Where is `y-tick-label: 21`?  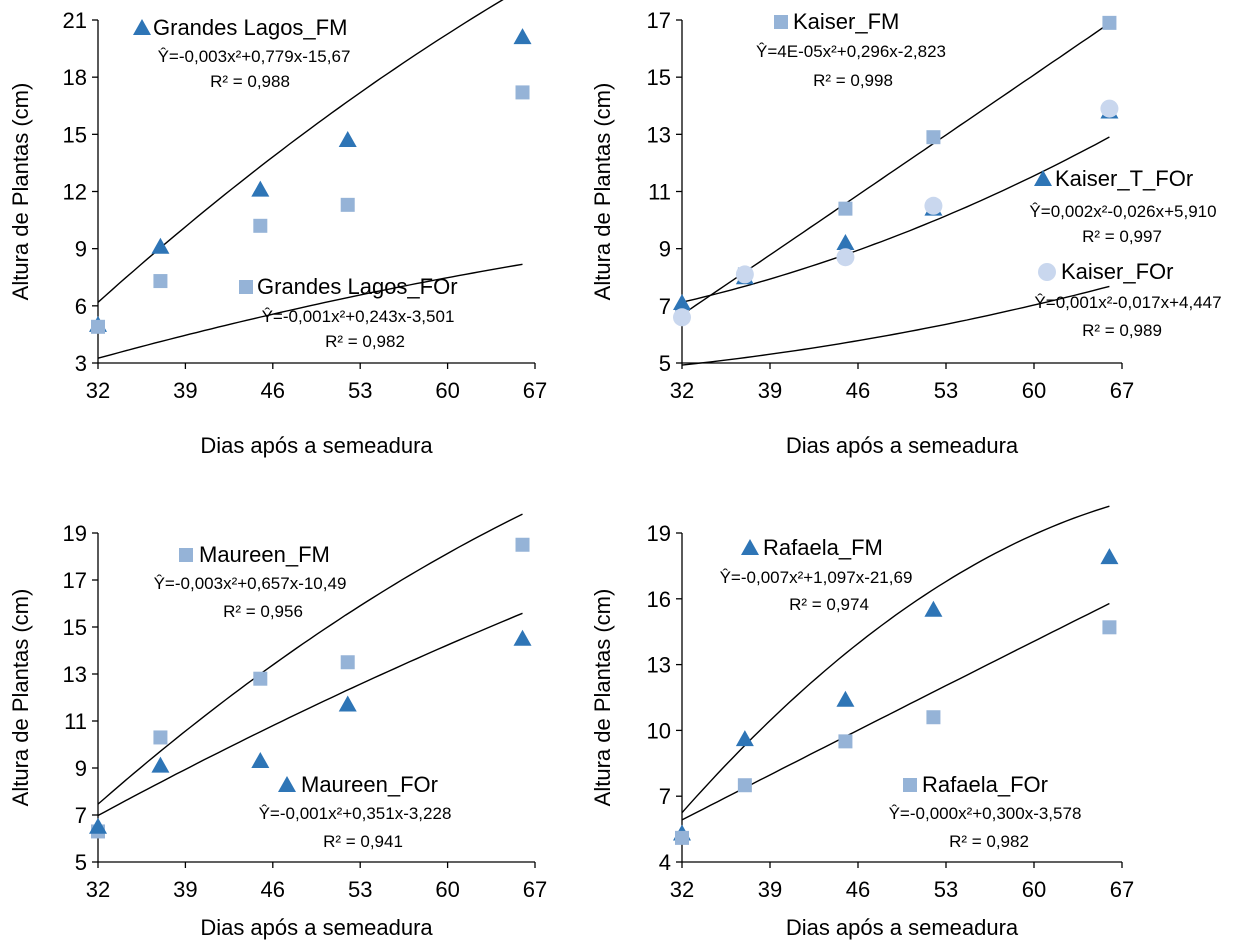
y-tick-label: 21 is located at coordinates (75, 20).